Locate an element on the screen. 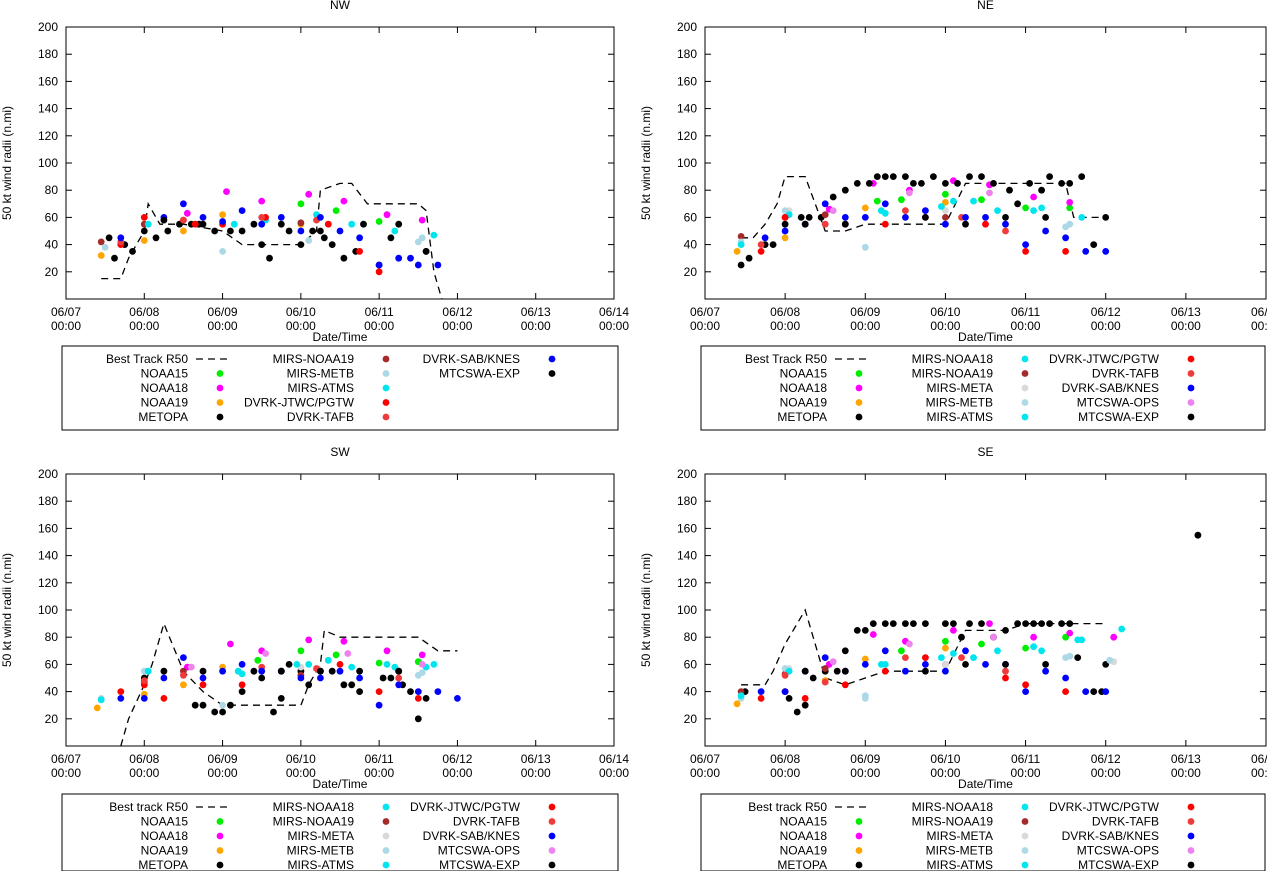 Image resolution: width=1267 pixels, height=871 pixels. y-tick-label: 100 is located at coordinates (687, 163).